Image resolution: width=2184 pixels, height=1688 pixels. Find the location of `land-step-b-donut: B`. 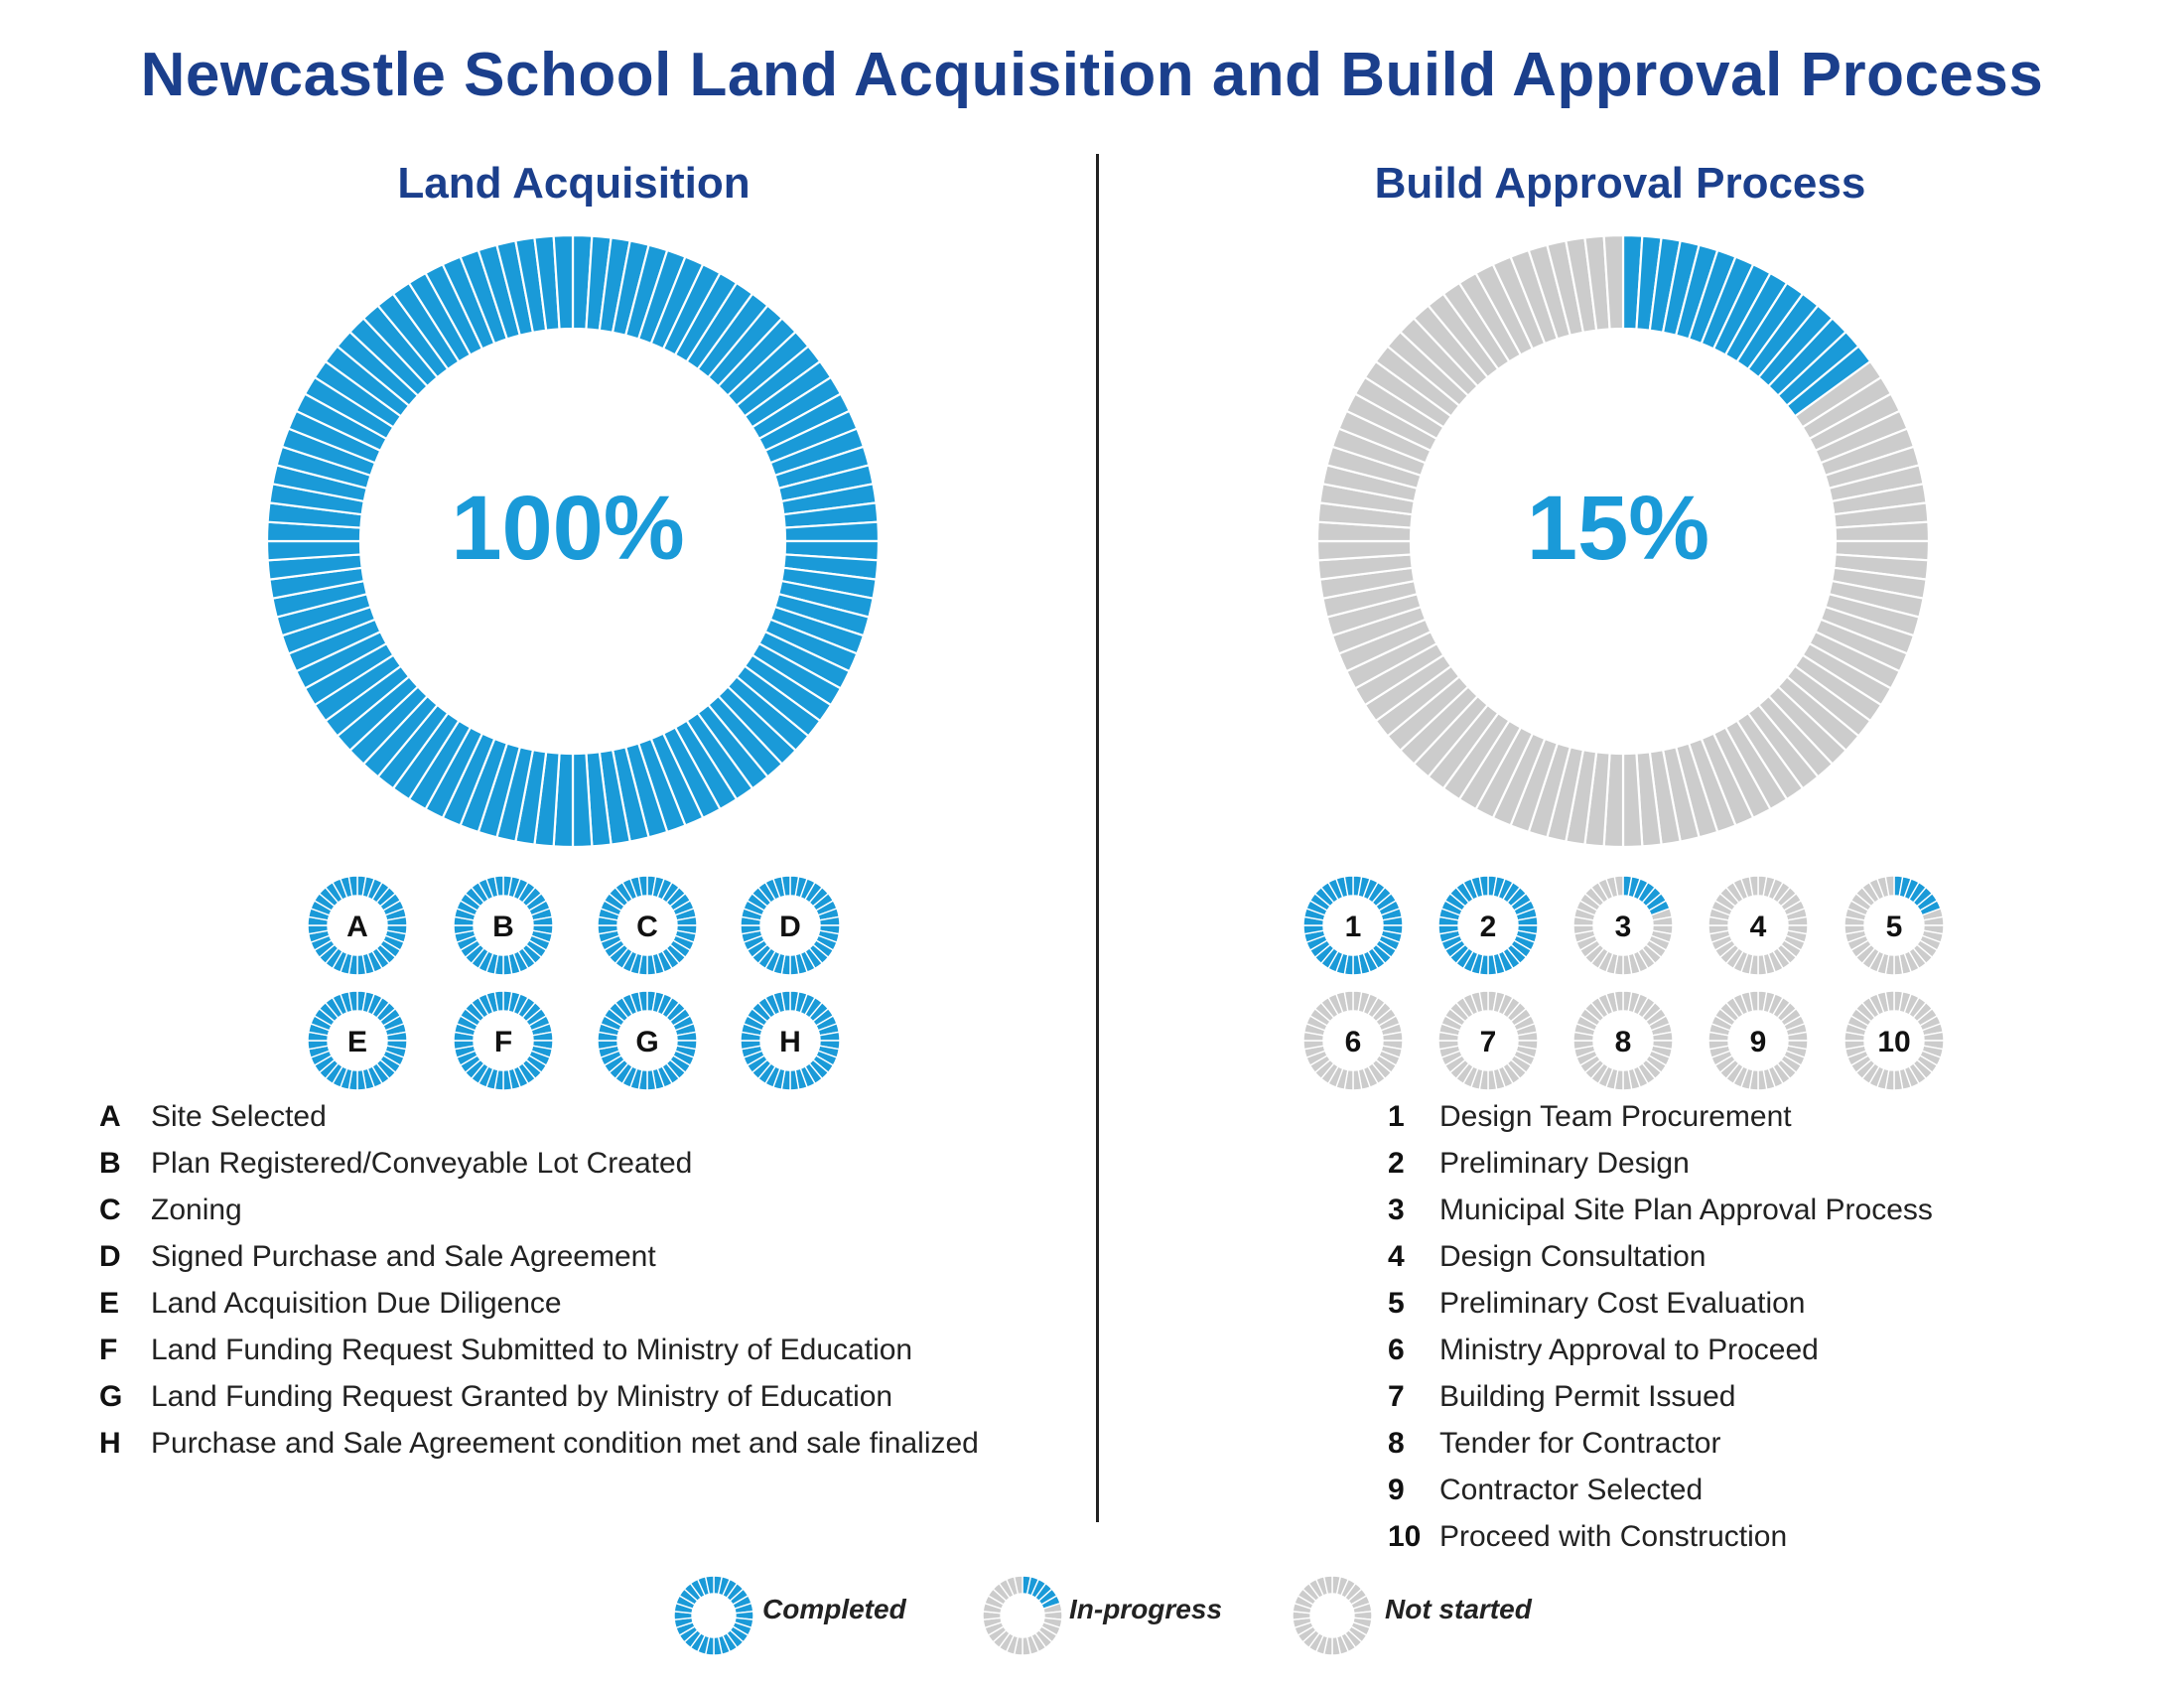

land-step-b-donut: B is located at coordinates (503, 925).